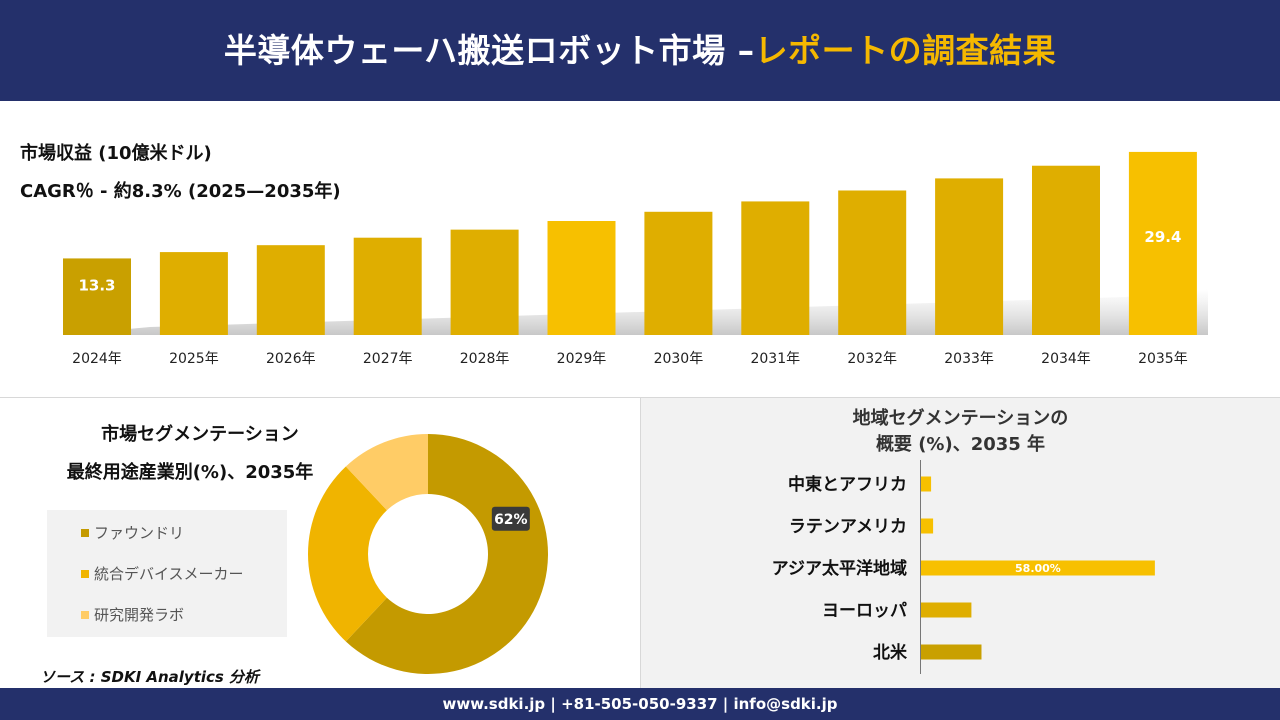  I want to click on regional-title-line2: 概要 (%)、2035 年, so click(960, 444).